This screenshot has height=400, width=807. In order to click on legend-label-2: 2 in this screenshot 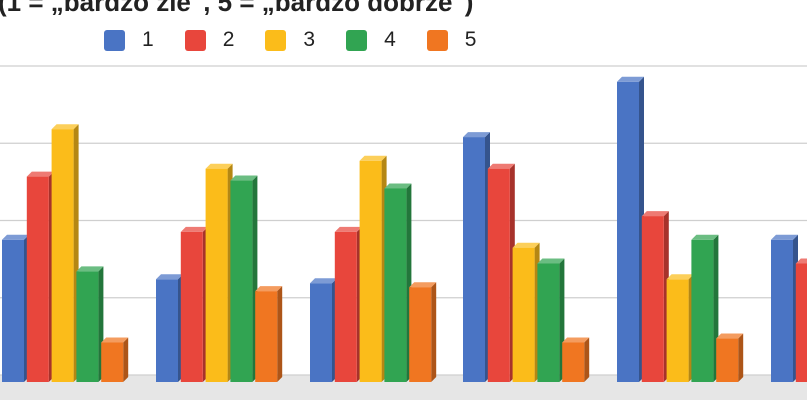, I will do `click(228, 39)`.